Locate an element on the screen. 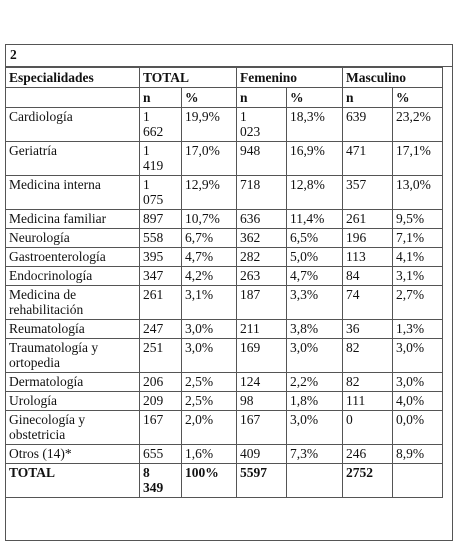  value-cell: 18,3% is located at coordinates (314, 124).